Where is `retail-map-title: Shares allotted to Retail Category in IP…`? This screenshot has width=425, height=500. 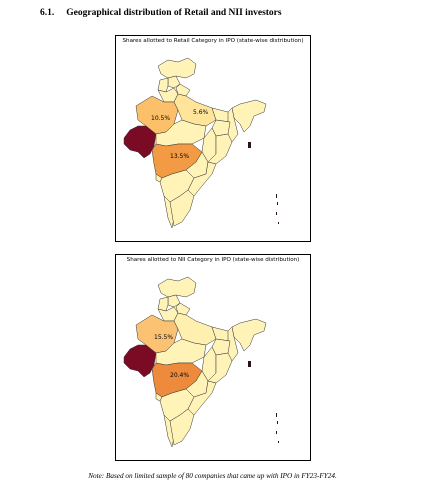 retail-map-title: Shares allotted to Retail Category in IP… is located at coordinates (213, 41).